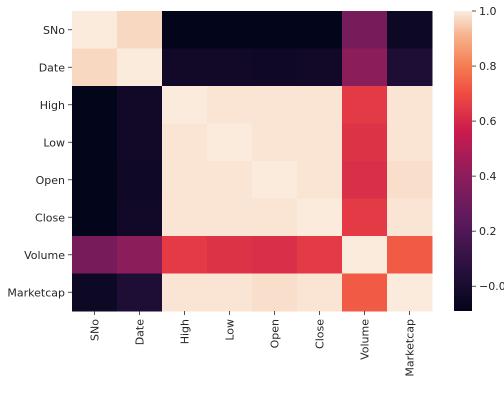 The image size is (504, 412). Describe the element at coordinates (185, 67) in the screenshot. I see `heatmap-cell-date-high` at that location.